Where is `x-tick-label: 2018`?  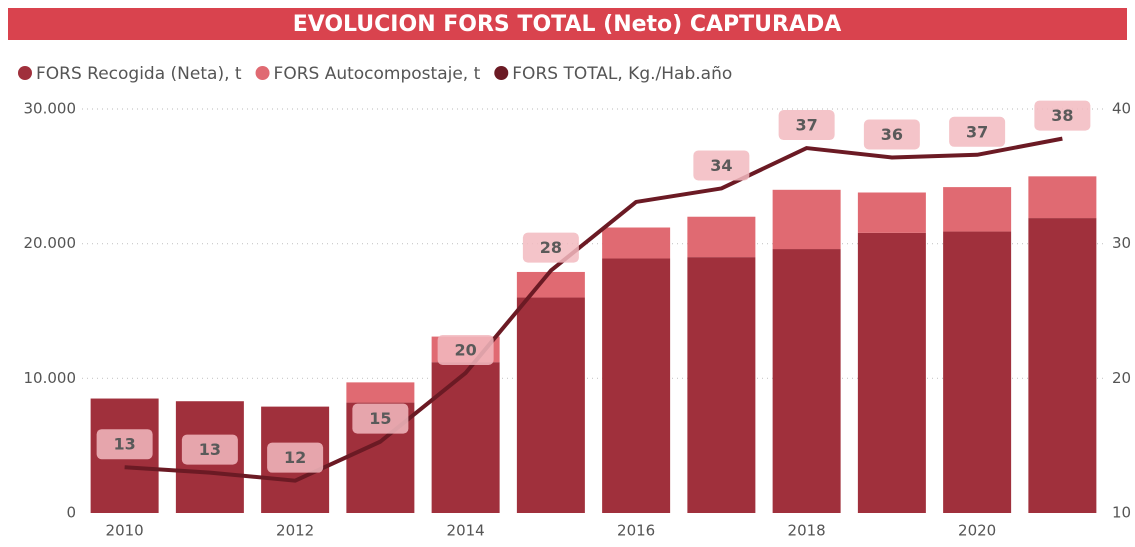 x-tick-label: 2018 is located at coordinates (807, 531).